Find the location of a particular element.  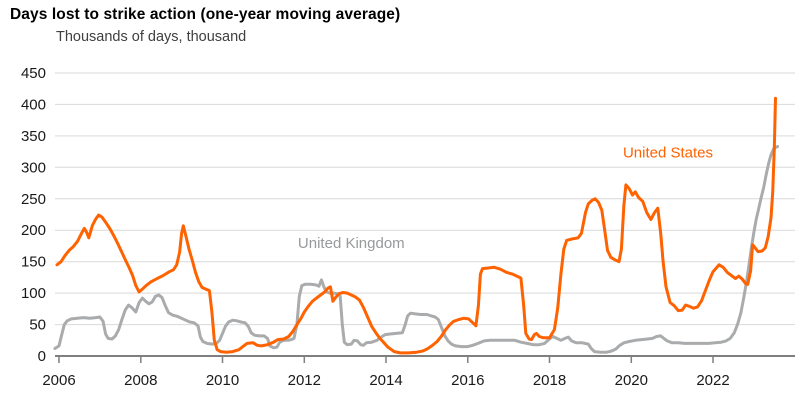

y-tick-label: 350 is located at coordinates (33, 136).